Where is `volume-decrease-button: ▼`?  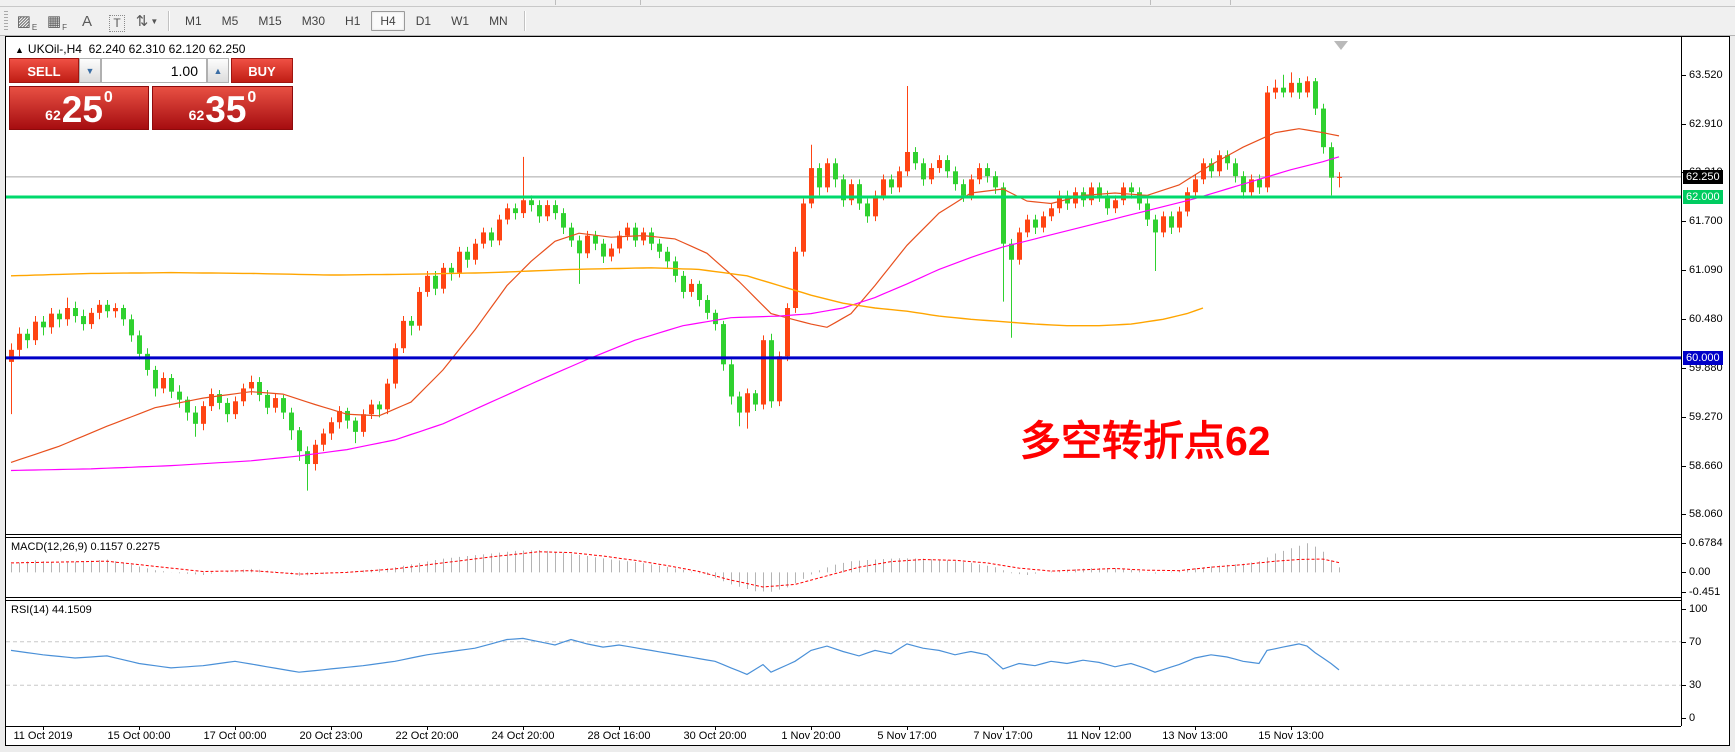
volume-decrease-button: ▼ is located at coordinates (90, 70).